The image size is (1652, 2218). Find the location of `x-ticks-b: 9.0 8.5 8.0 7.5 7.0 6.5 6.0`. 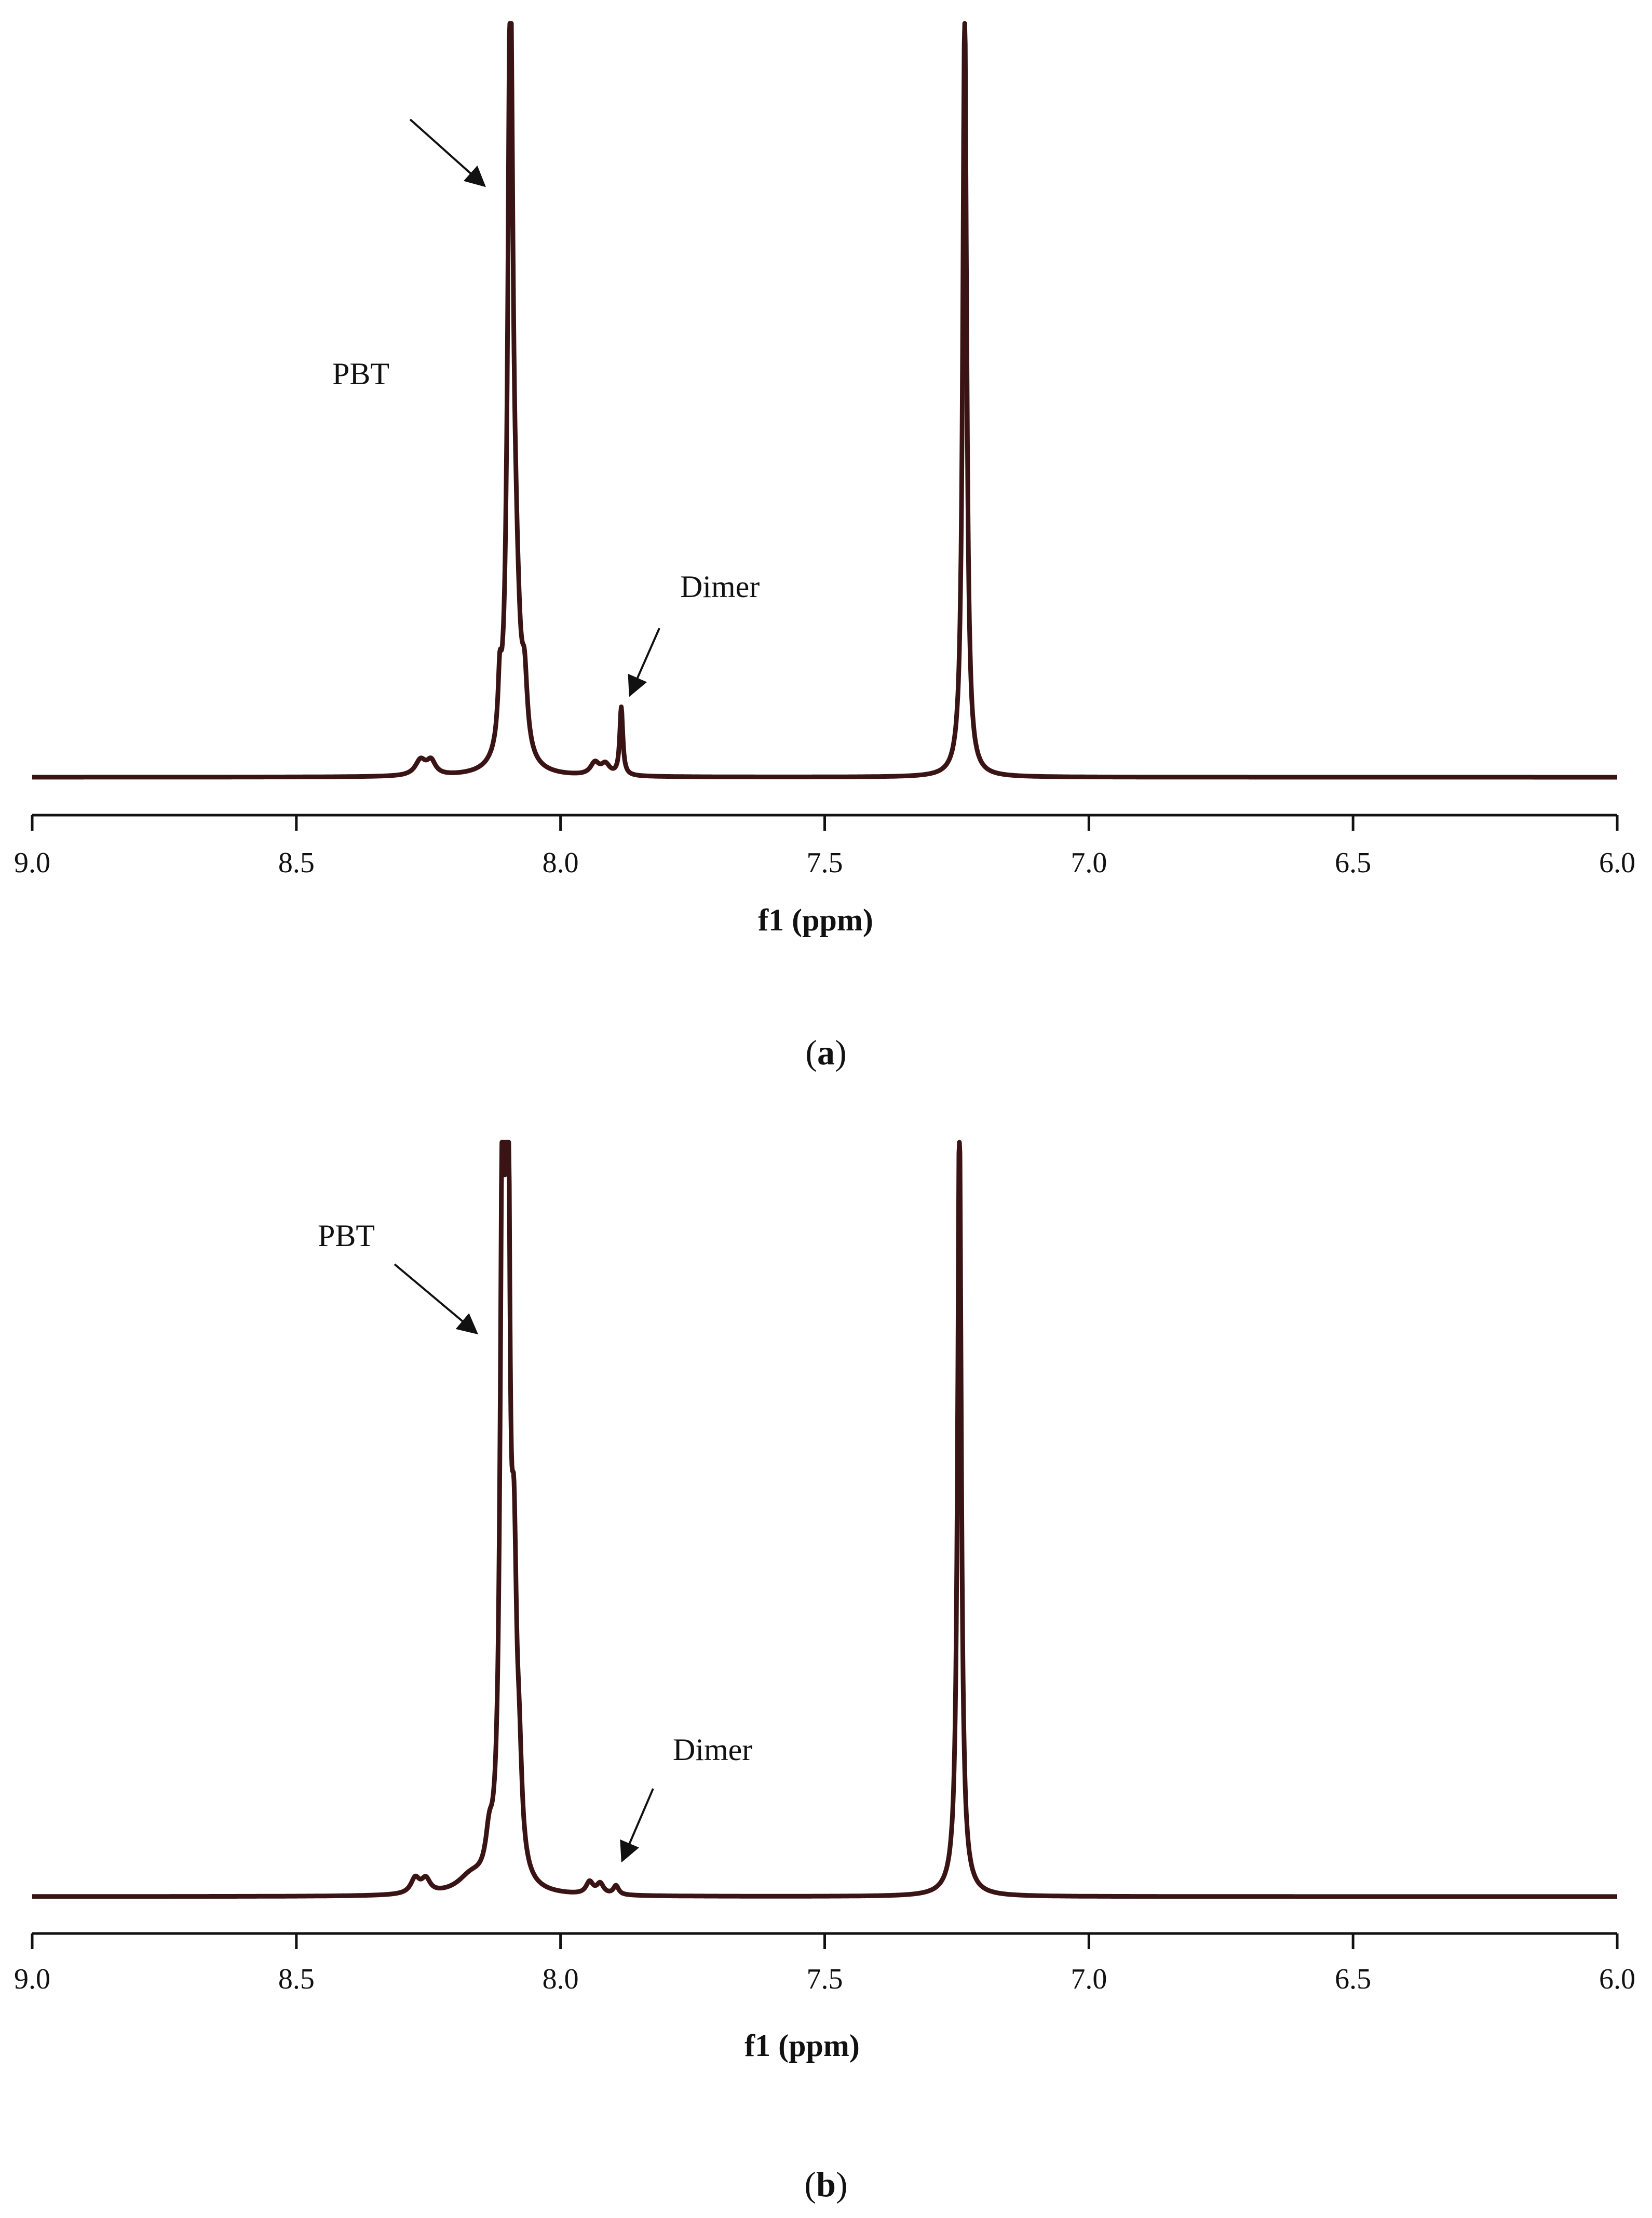

x-ticks-b: 9.0 8.5 8.0 7.5 7.0 6.5 6.0 is located at coordinates (825, 1964).